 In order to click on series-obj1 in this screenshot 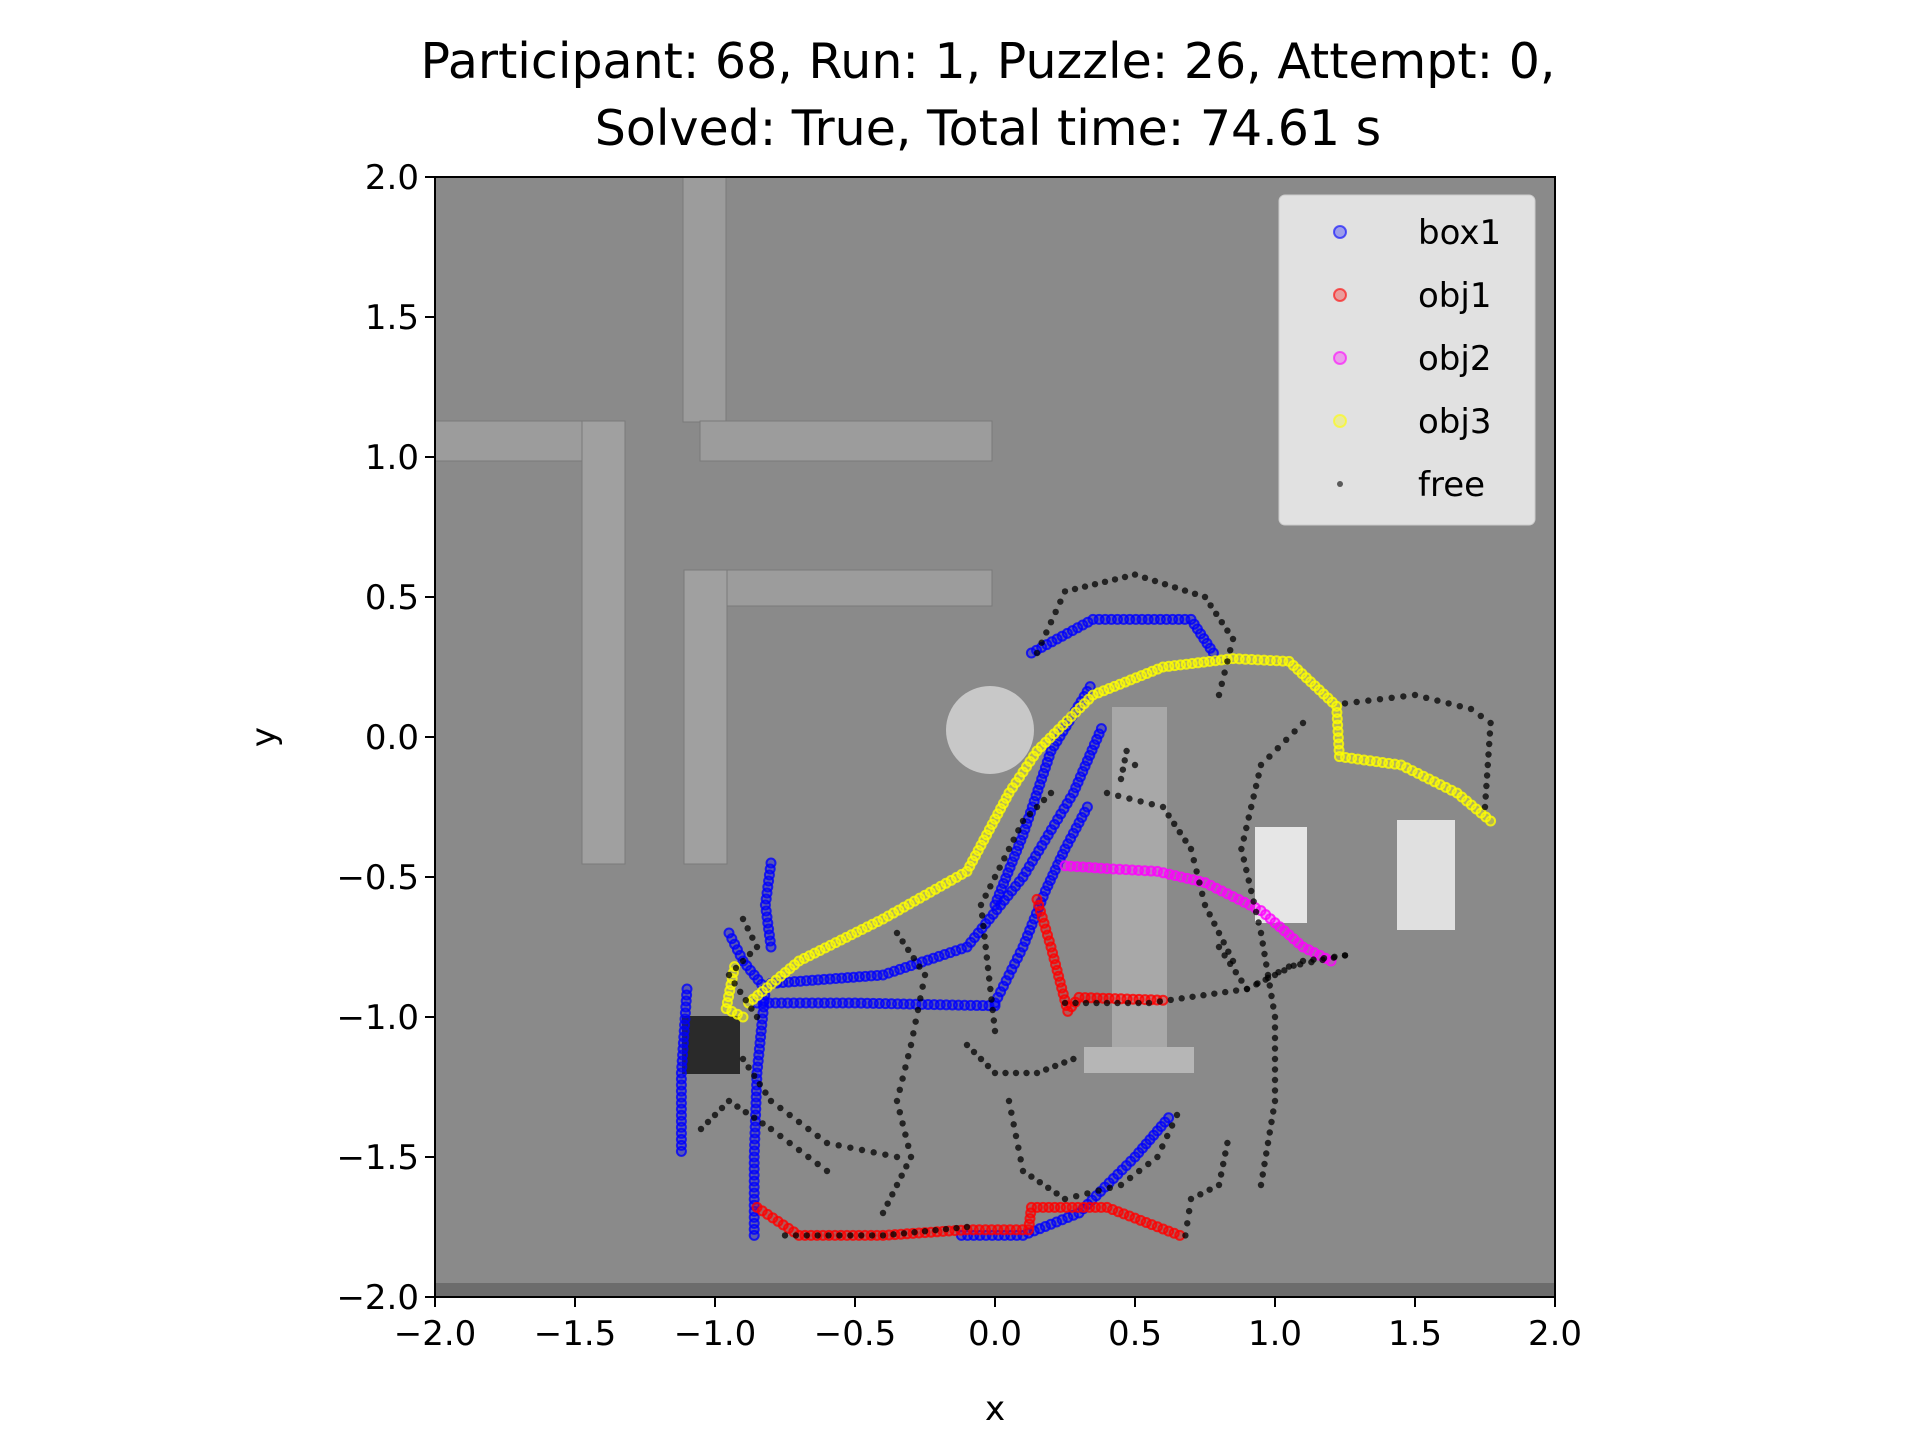, I will do `click(968, 1067)`.